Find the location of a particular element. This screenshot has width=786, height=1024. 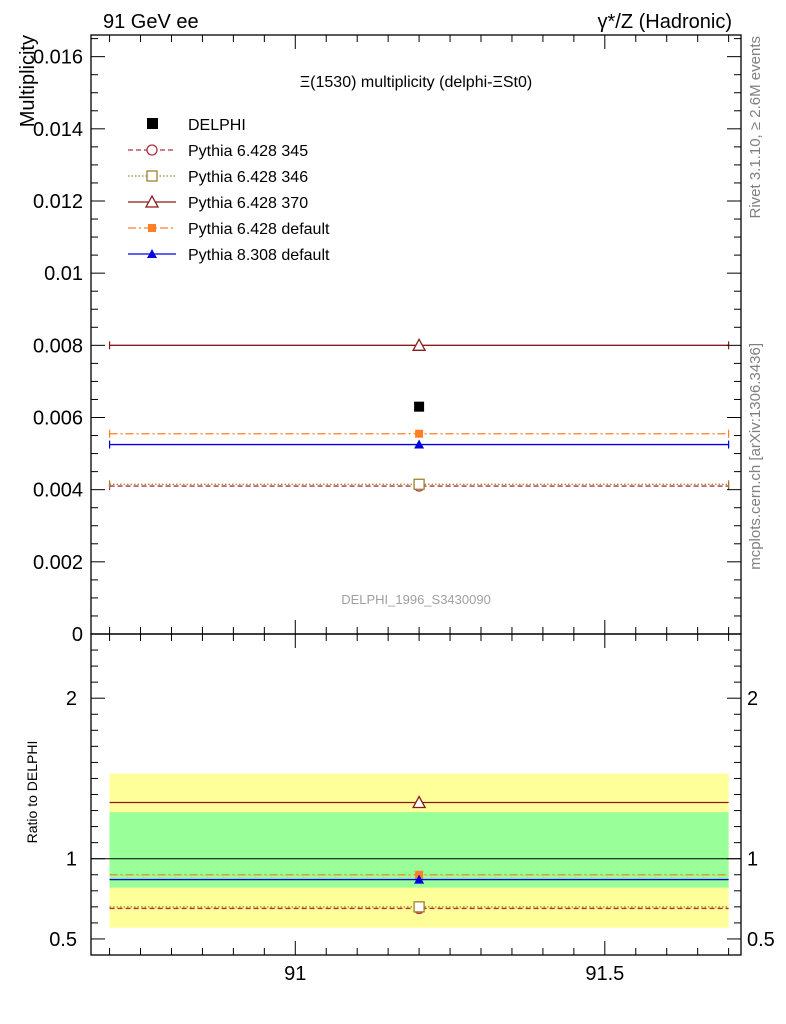

ratio-y-axis-label: Ratio to DELPHI is located at coordinates (32, 792).